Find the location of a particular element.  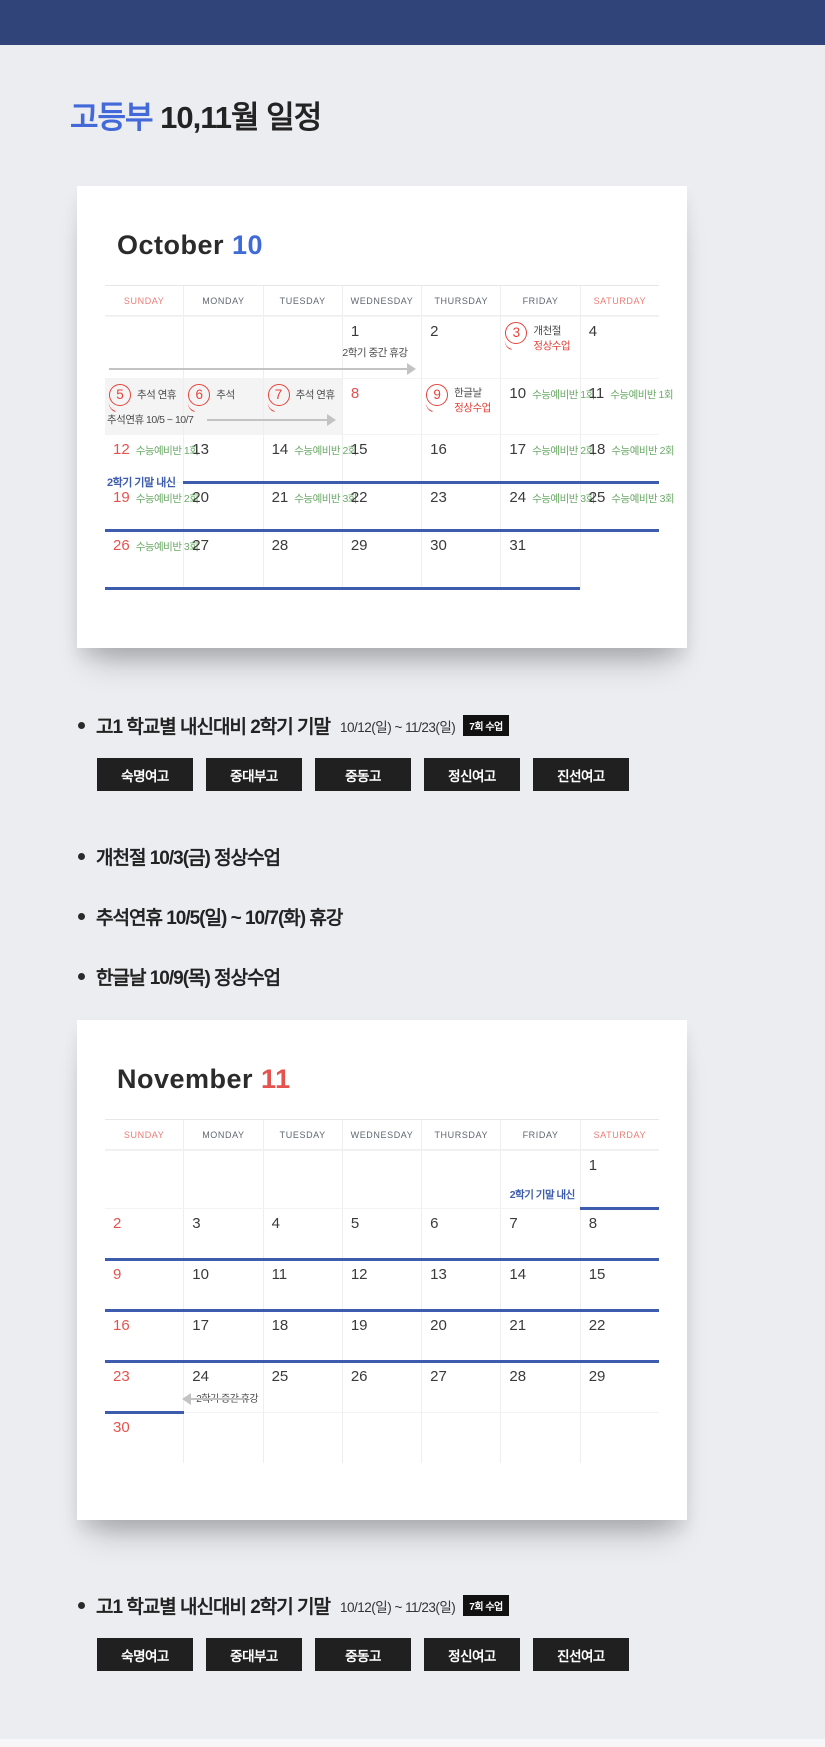

day-cell-november-1: 1 is located at coordinates (619, 1179).